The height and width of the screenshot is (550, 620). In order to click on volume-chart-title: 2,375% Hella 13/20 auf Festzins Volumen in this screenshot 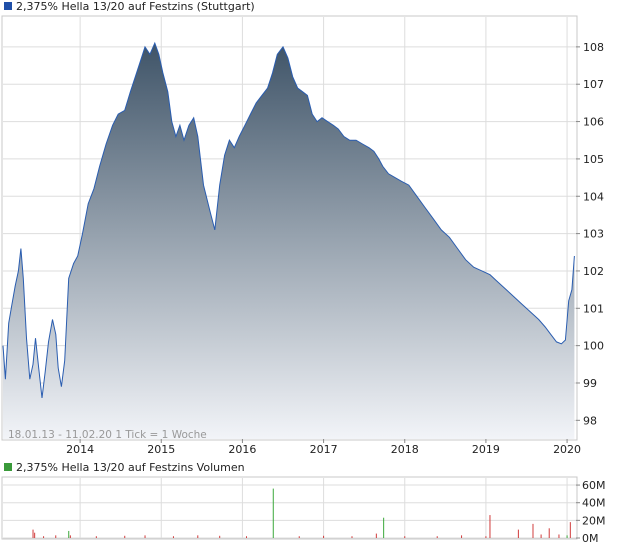, I will do `click(130, 467)`.